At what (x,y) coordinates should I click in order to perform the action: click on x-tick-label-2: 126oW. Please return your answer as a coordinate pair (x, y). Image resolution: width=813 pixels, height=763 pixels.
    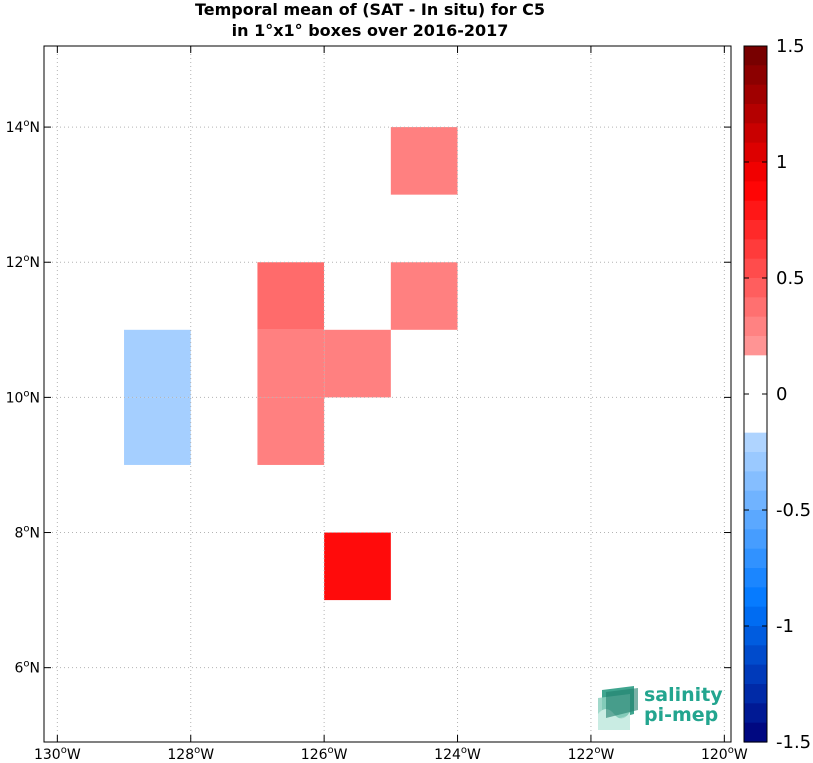
    Looking at the image, I should click on (324, 754).